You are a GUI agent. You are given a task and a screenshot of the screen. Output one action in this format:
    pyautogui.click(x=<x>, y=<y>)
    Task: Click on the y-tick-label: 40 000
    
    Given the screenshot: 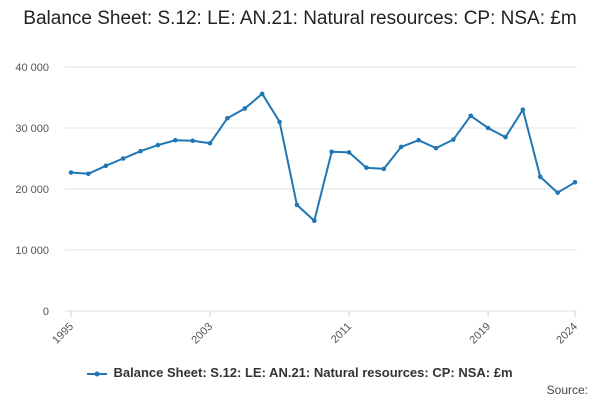 What is the action you would take?
    pyautogui.click(x=32, y=68)
    